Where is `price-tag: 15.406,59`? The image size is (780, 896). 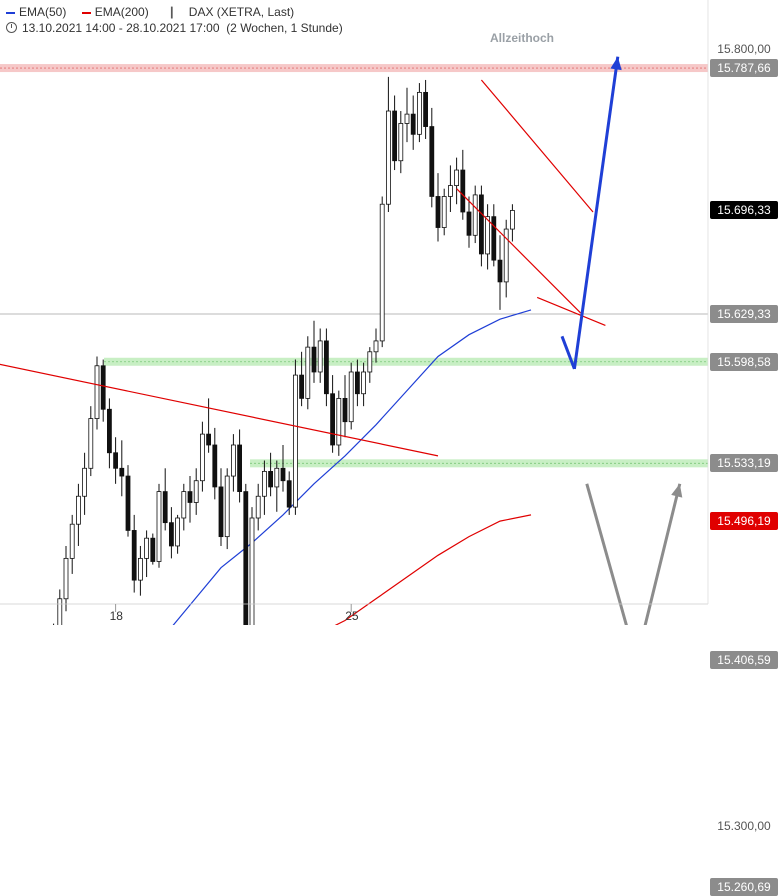 price-tag: 15.406,59 is located at coordinates (744, 660).